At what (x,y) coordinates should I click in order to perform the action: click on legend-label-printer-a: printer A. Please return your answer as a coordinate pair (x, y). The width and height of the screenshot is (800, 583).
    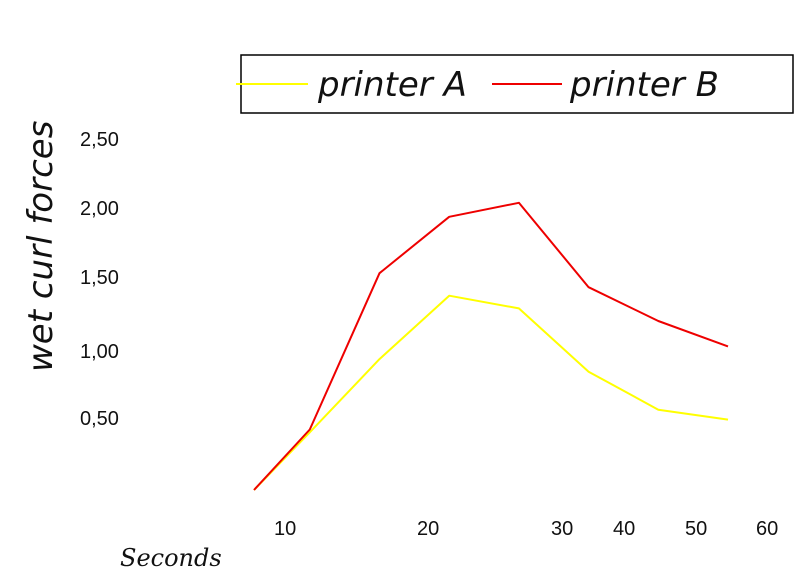
    Looking at the image, I should click on (392, 85).